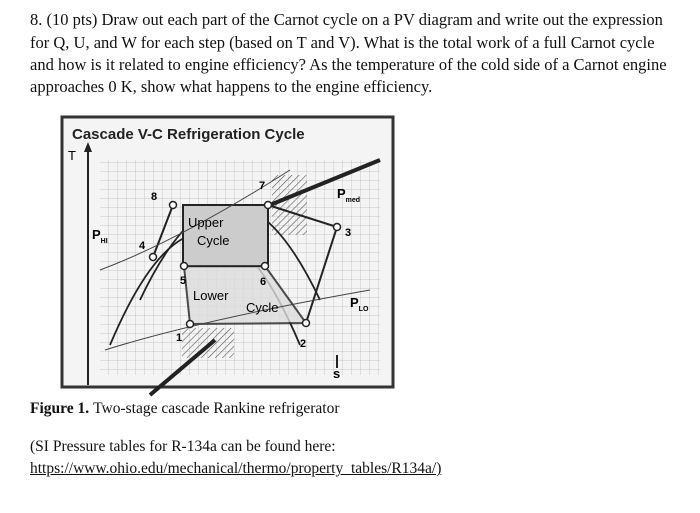 The image size is (700, 513). Describe the element at coordinates (359, 304) in the screenshot. I see `pressure-label: PLO` at that location.